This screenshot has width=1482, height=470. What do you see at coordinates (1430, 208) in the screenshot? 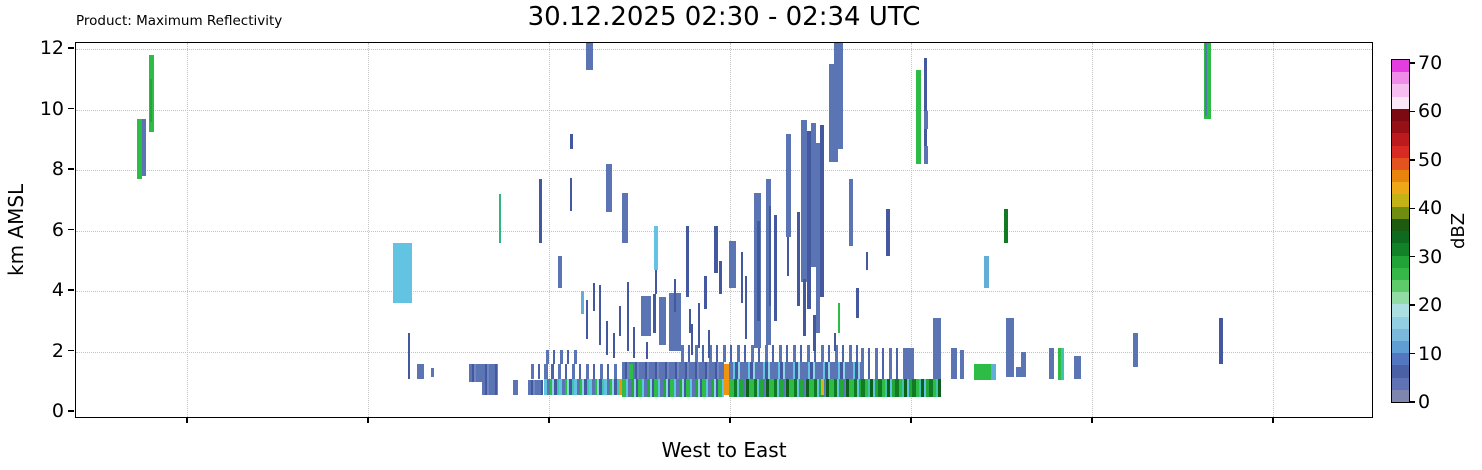
I see `colorbar-tick-label: 40` at bounding box center [1430, 208].